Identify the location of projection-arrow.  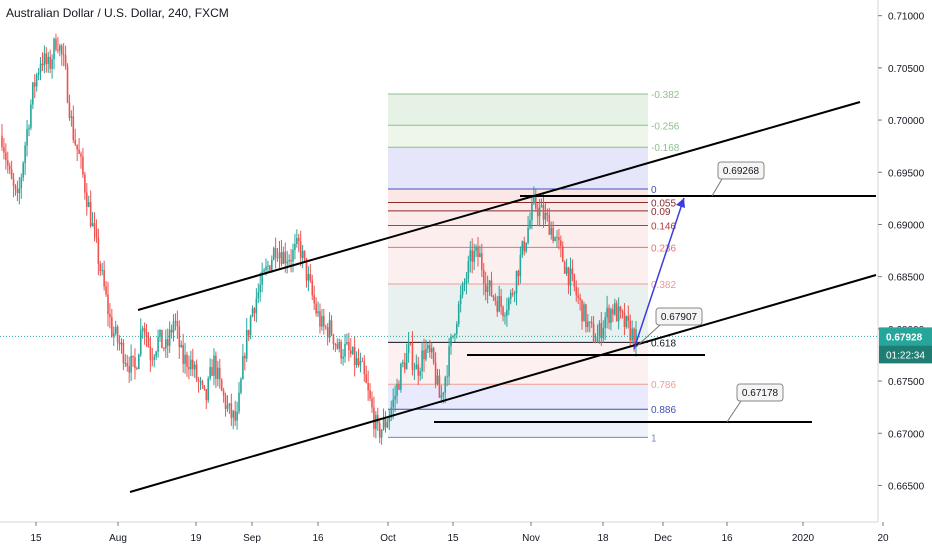
(659, 273).